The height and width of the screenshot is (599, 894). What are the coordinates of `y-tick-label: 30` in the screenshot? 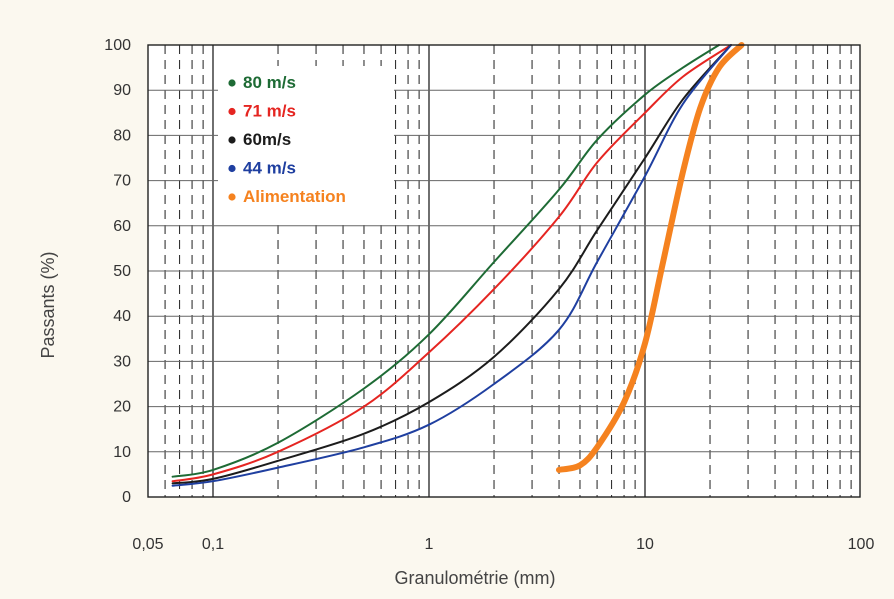 It's located at (122, 361).